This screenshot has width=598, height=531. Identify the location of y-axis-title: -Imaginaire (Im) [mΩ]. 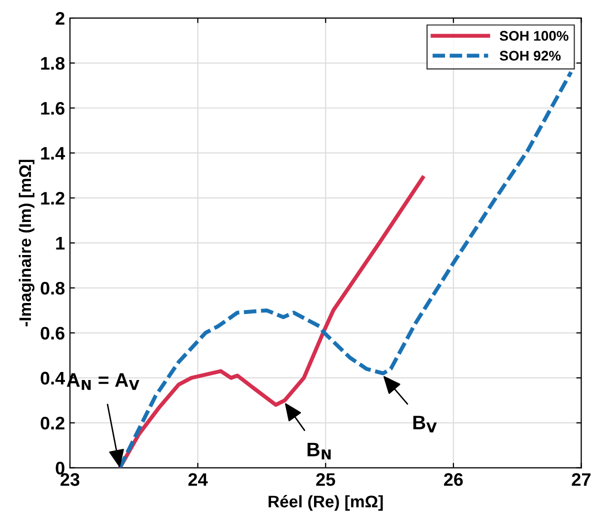
(26, 243).